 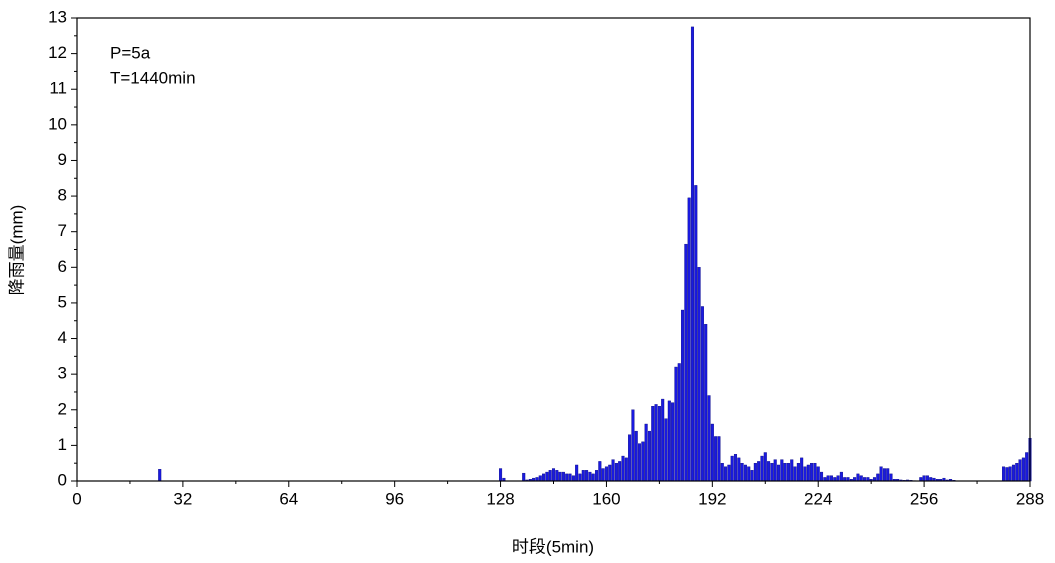 I want to click on x-tick-label: 64, so click(x=288, y=498).